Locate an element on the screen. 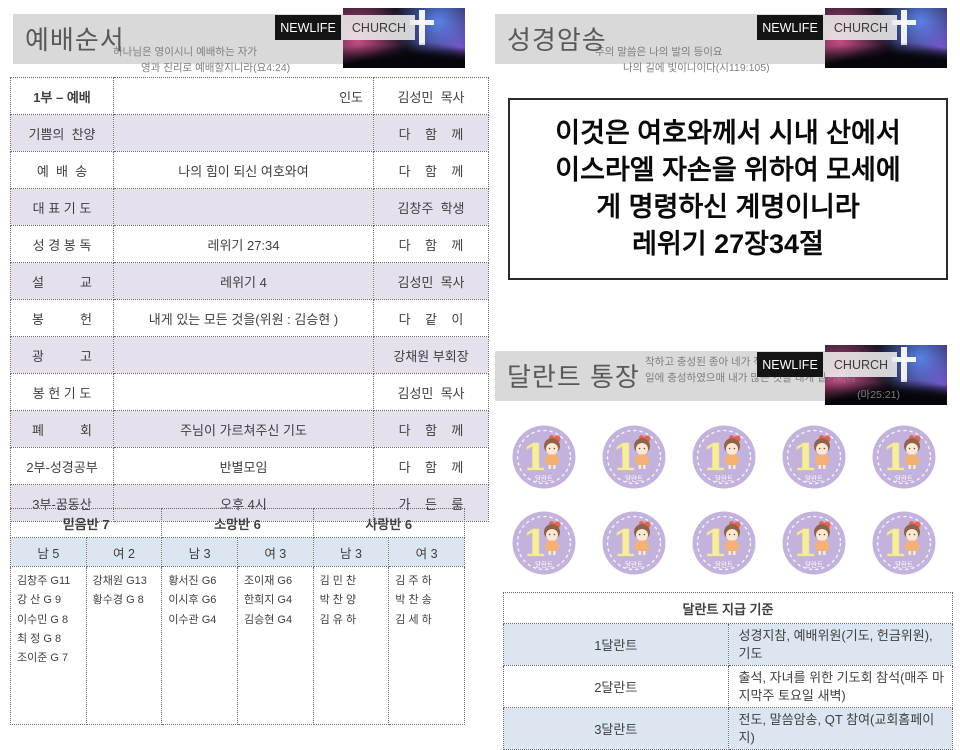 The image size is (960, 750). order-item: 2부-성경공부 is located at coordinates (62, 466).